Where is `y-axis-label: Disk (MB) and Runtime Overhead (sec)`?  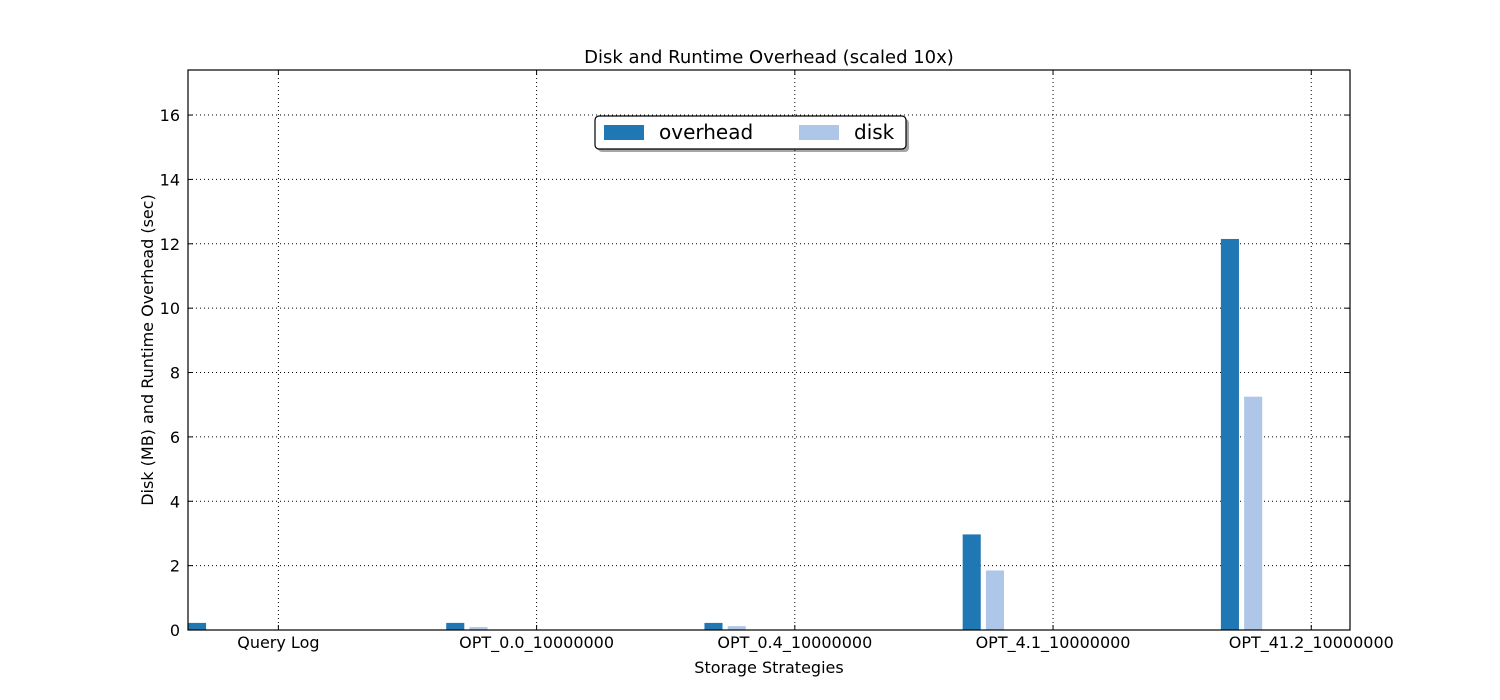 y-axis-label: Disk (MB) and Runtime Overhead (sec) is located at coordinates (147, 350).